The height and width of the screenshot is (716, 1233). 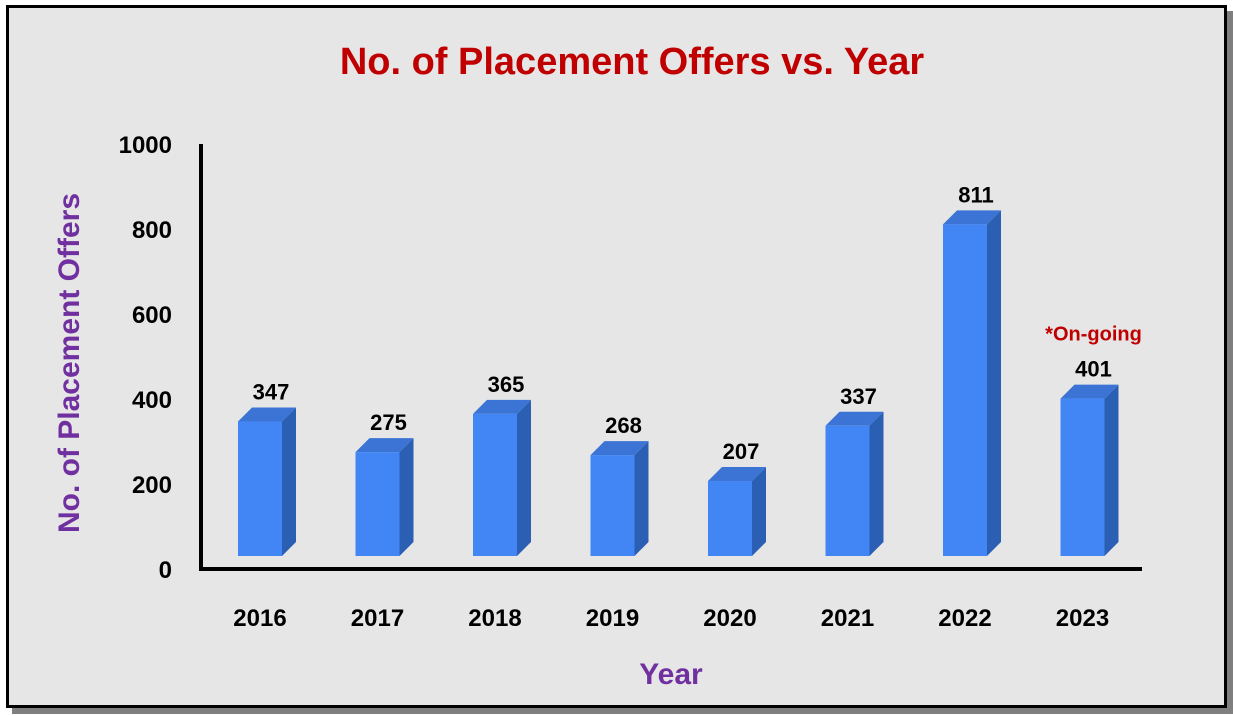 What do you see at coordinates (152, 230) in the screenshot?
I see `y-tick-label: 800` at bounding box center [152, 230].